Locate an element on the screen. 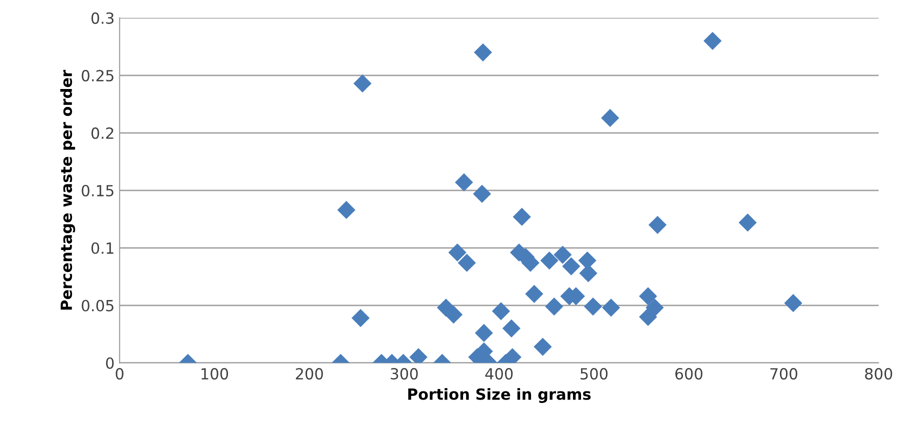 This screenshot has height=448, width=920. x-tick-label: 600 is located at coordinates (688, 374).